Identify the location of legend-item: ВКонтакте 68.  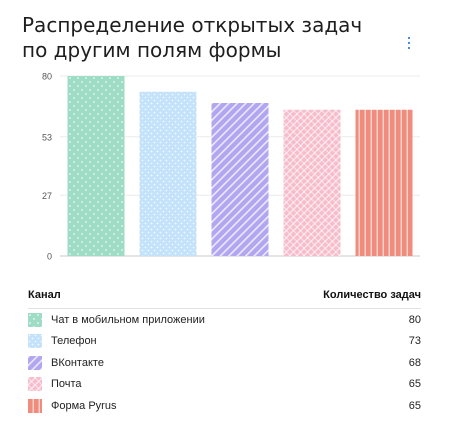
(224, 363).